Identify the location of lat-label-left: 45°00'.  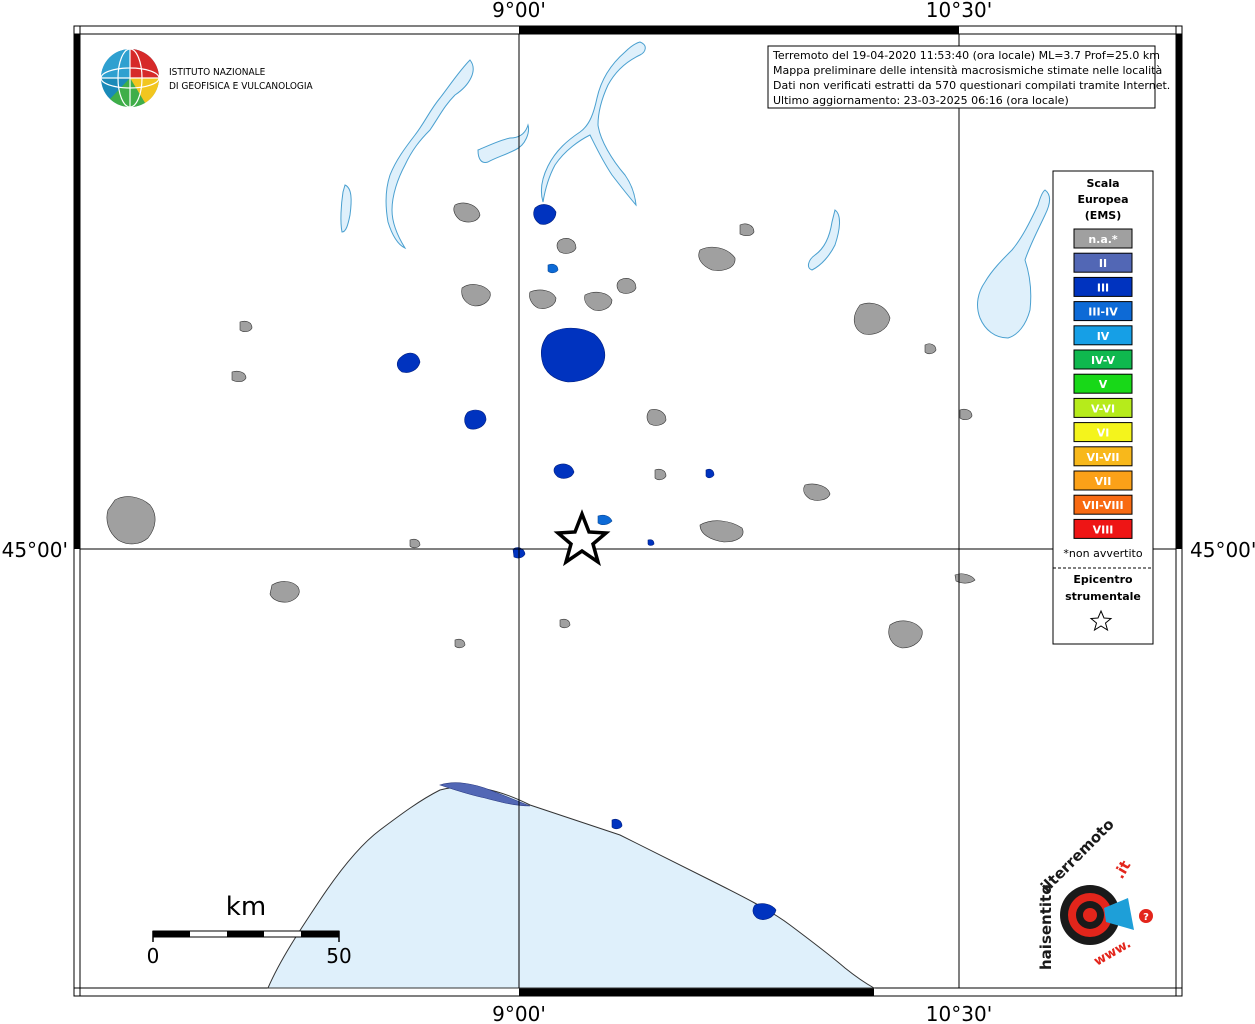
(35, 550).